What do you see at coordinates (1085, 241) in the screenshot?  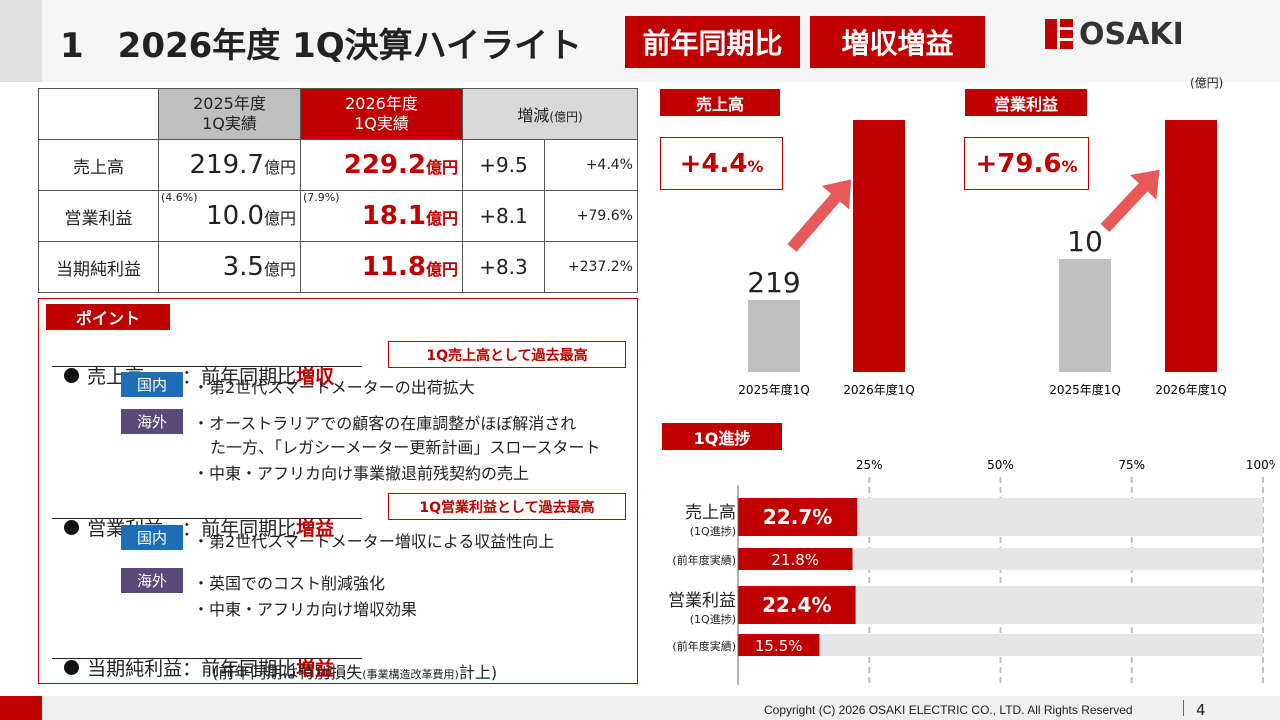 I see `bar-value-label: 10` at bounding box center [1085, 241].